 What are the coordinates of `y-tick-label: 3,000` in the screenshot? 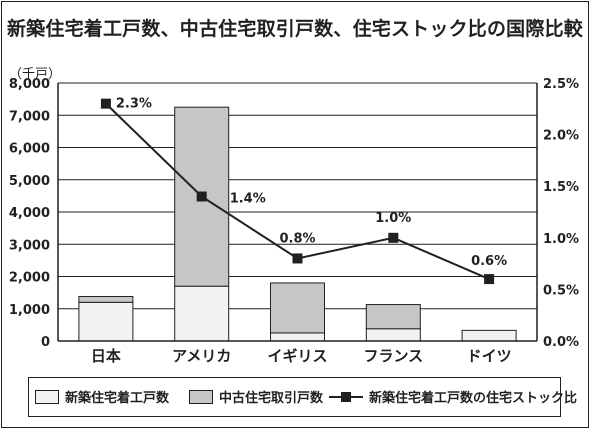 It's located at (29, 245).